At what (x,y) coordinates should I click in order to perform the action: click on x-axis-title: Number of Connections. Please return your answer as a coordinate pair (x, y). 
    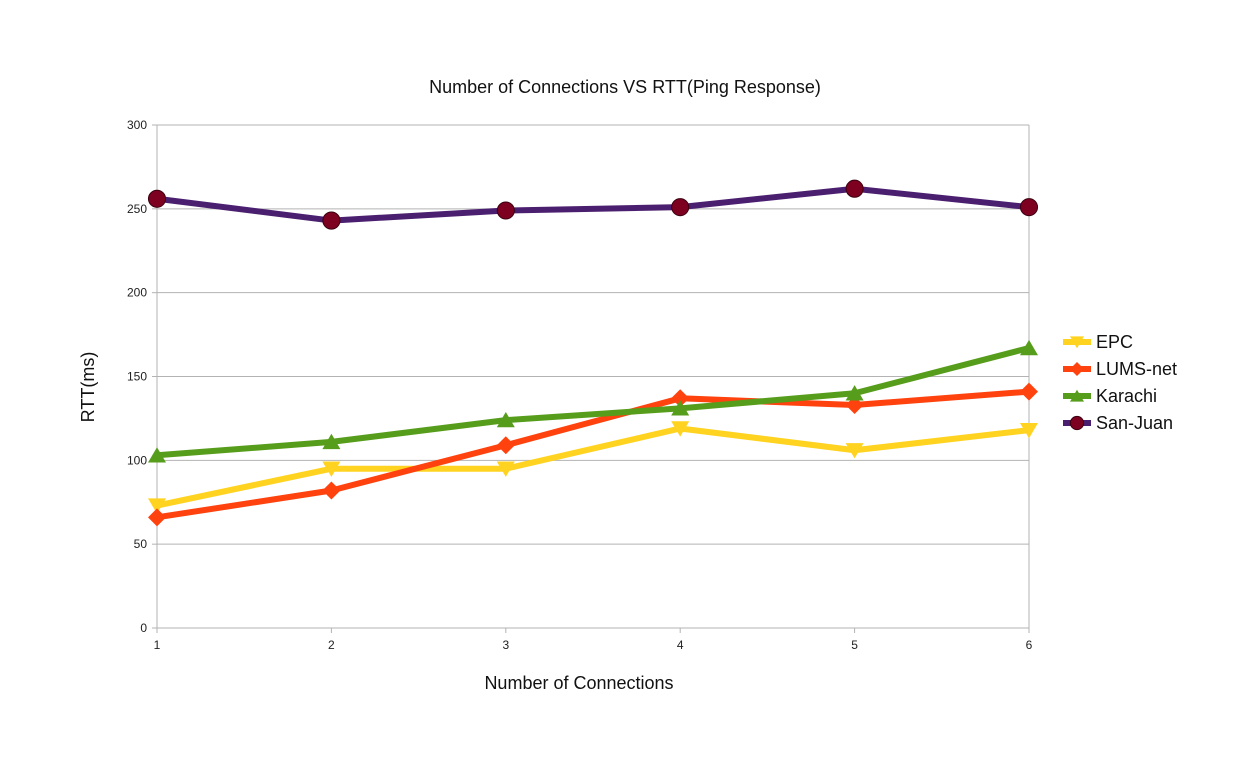
    Looking at the image, I should click on (578, 683).